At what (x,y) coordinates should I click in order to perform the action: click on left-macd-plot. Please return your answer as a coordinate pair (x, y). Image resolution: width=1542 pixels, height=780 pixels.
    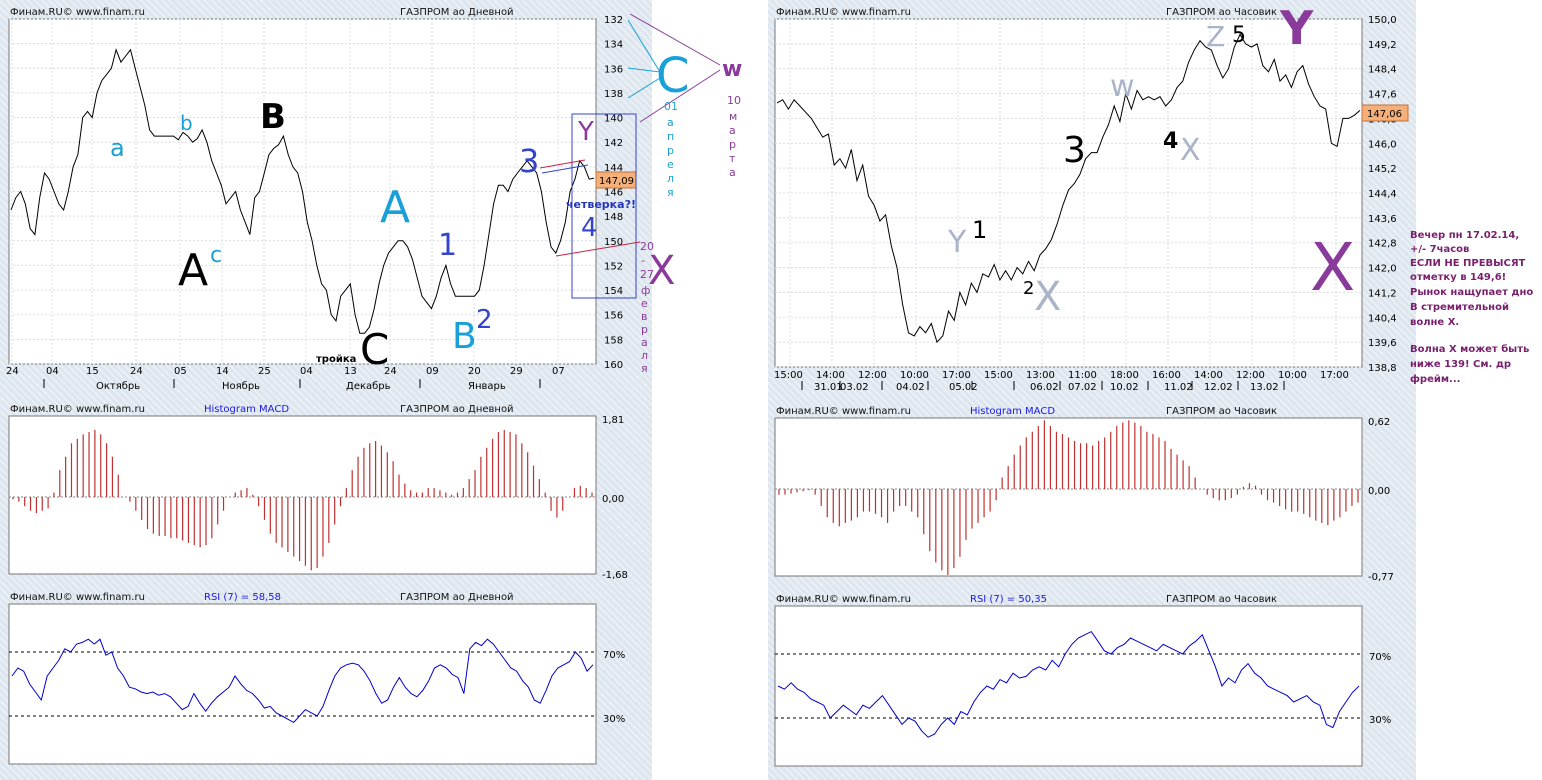
    Looking at the image, I should click on (302, 495).